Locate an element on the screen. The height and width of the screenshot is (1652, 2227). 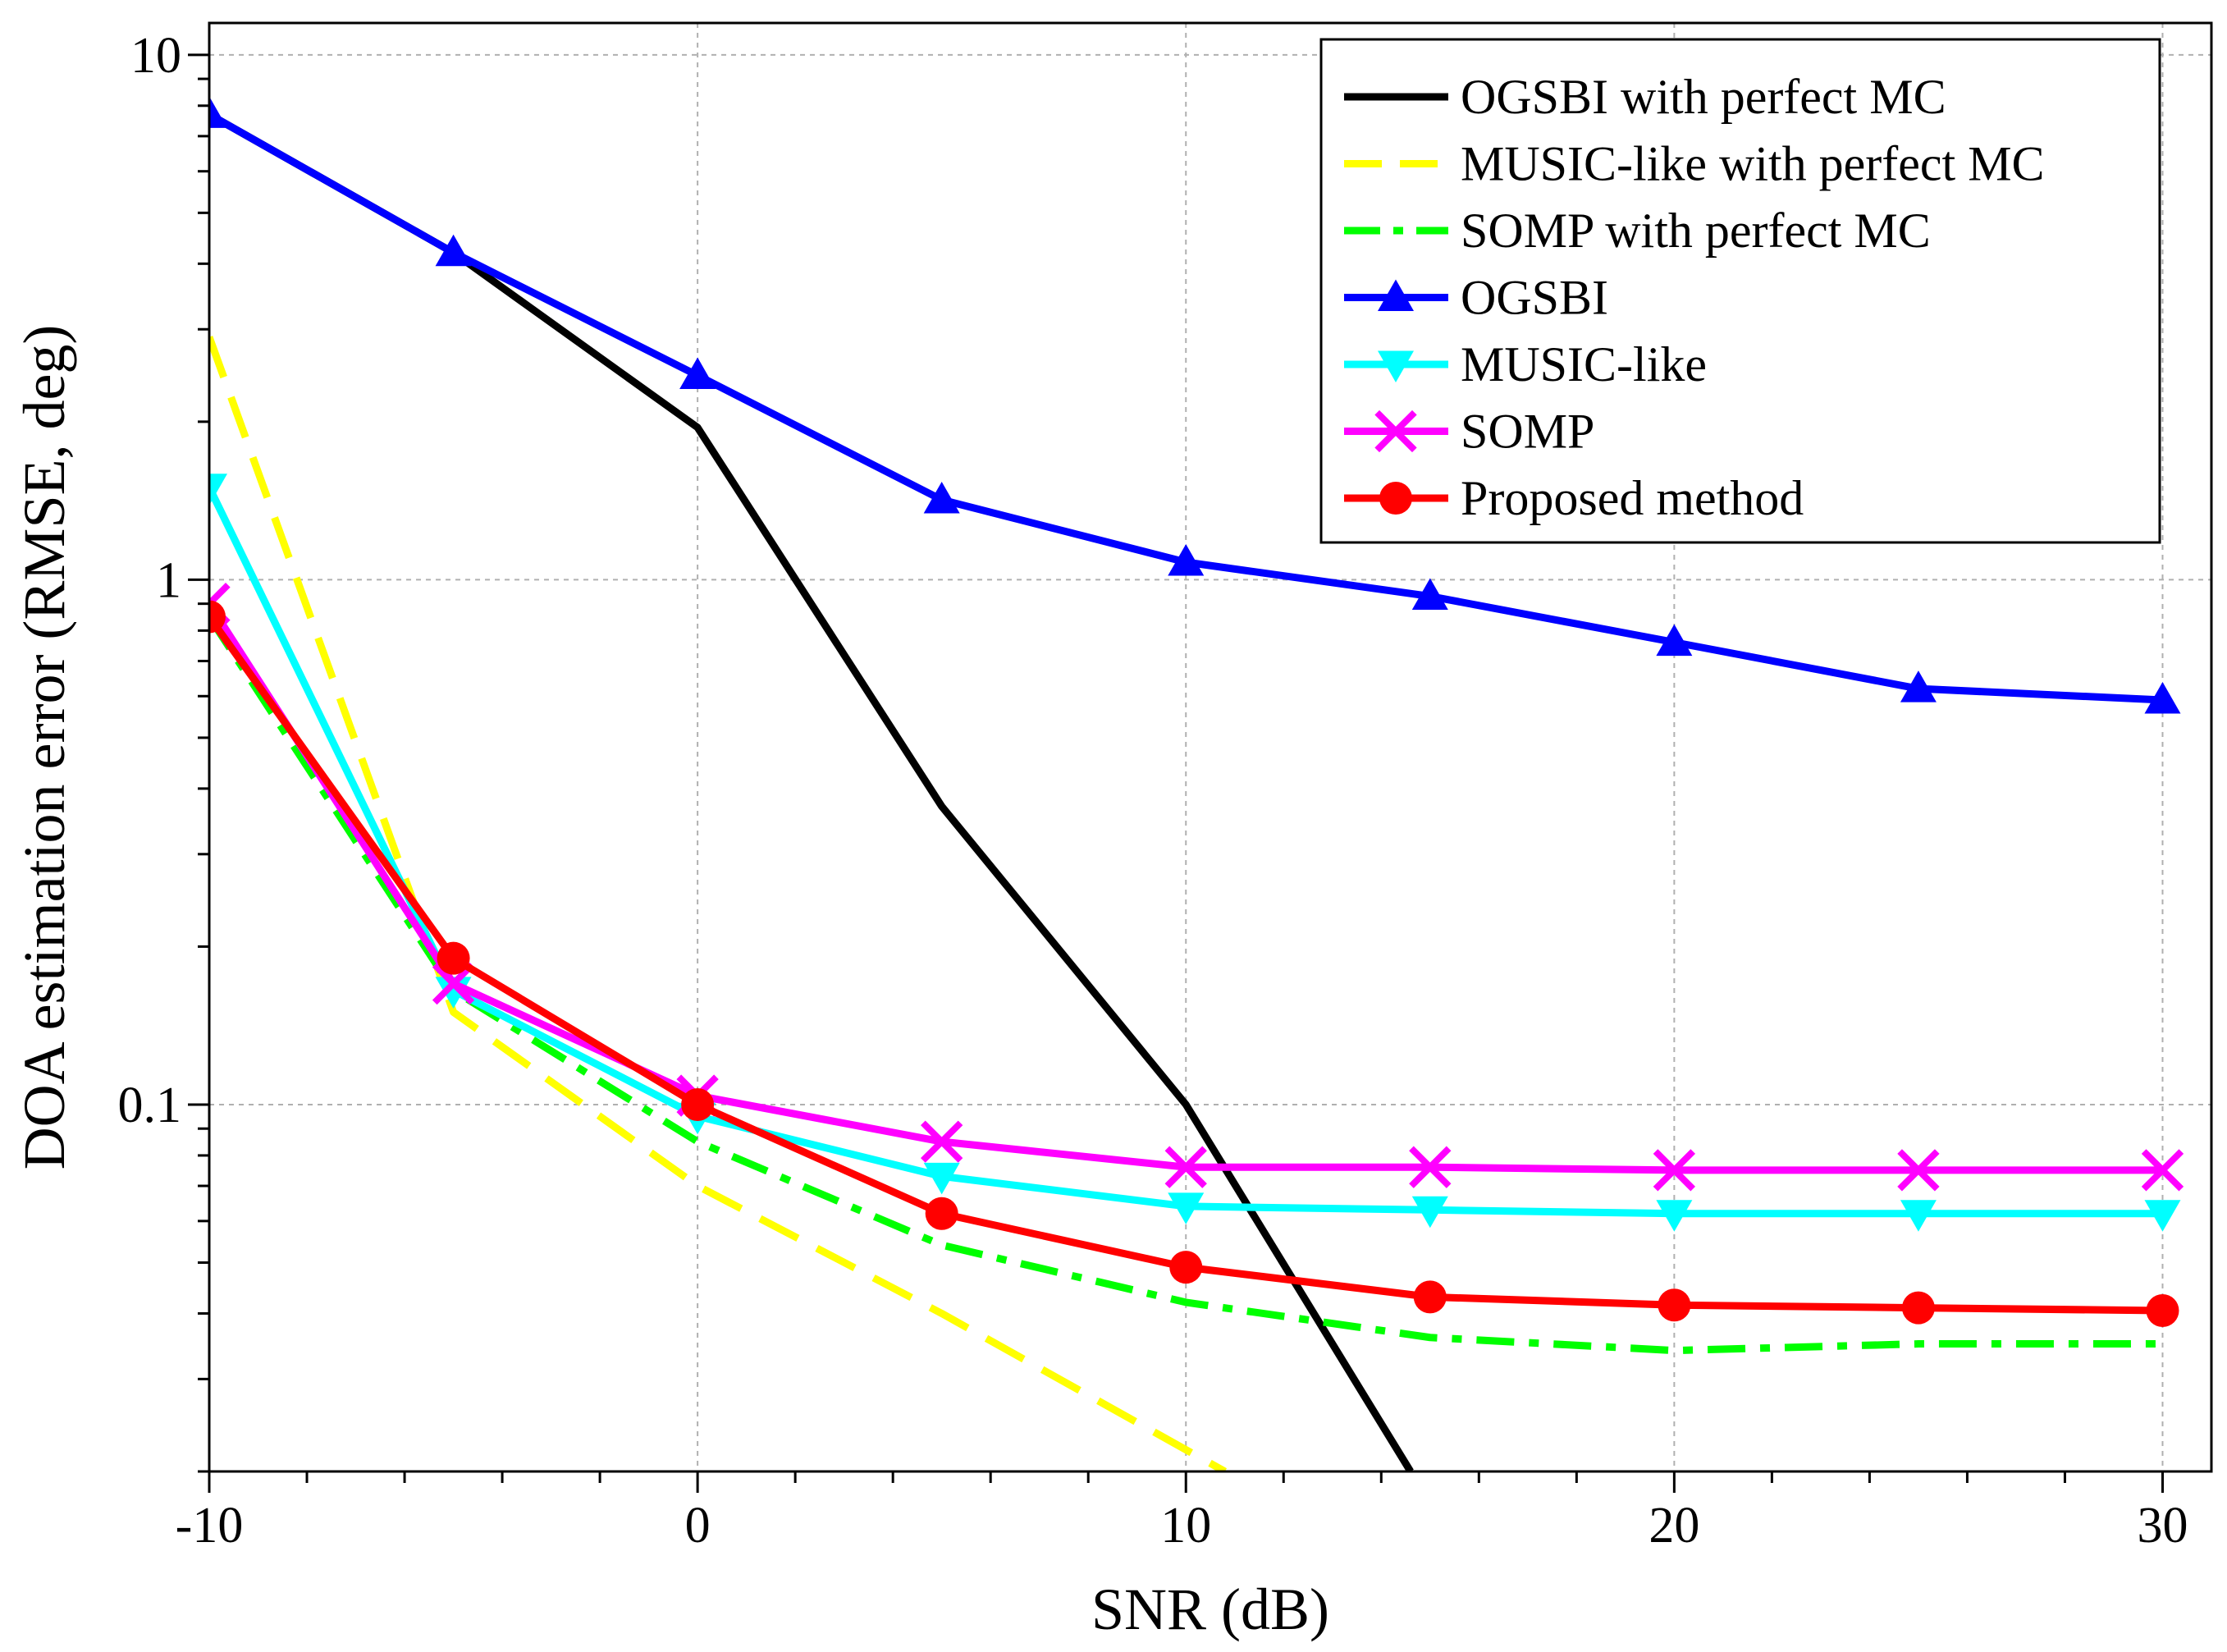
legend-entry: SOMP is located at coordinates (1469, 432).